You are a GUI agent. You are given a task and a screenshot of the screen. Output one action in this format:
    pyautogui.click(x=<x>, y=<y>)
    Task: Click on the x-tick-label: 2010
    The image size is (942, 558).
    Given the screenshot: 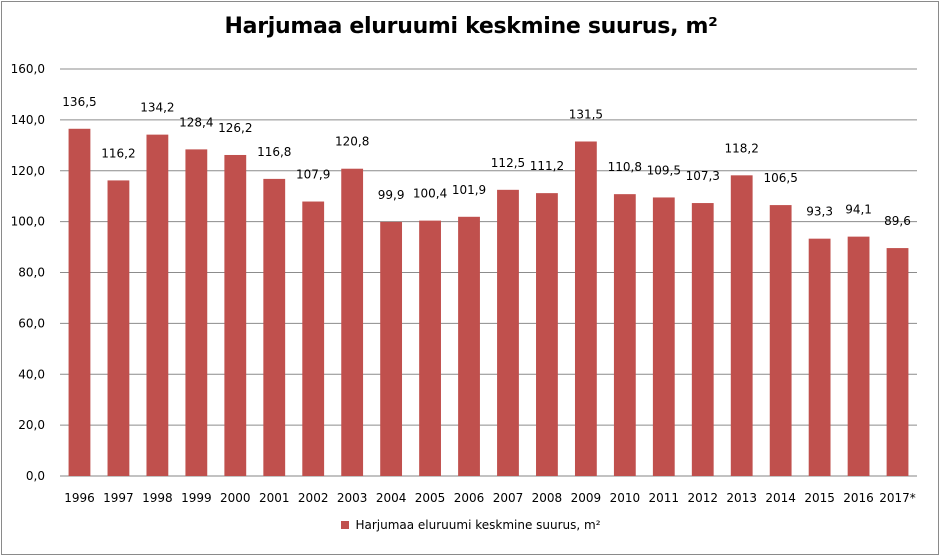 What is the action you would take?
    pyautogui.click(x=625, y=498)
    